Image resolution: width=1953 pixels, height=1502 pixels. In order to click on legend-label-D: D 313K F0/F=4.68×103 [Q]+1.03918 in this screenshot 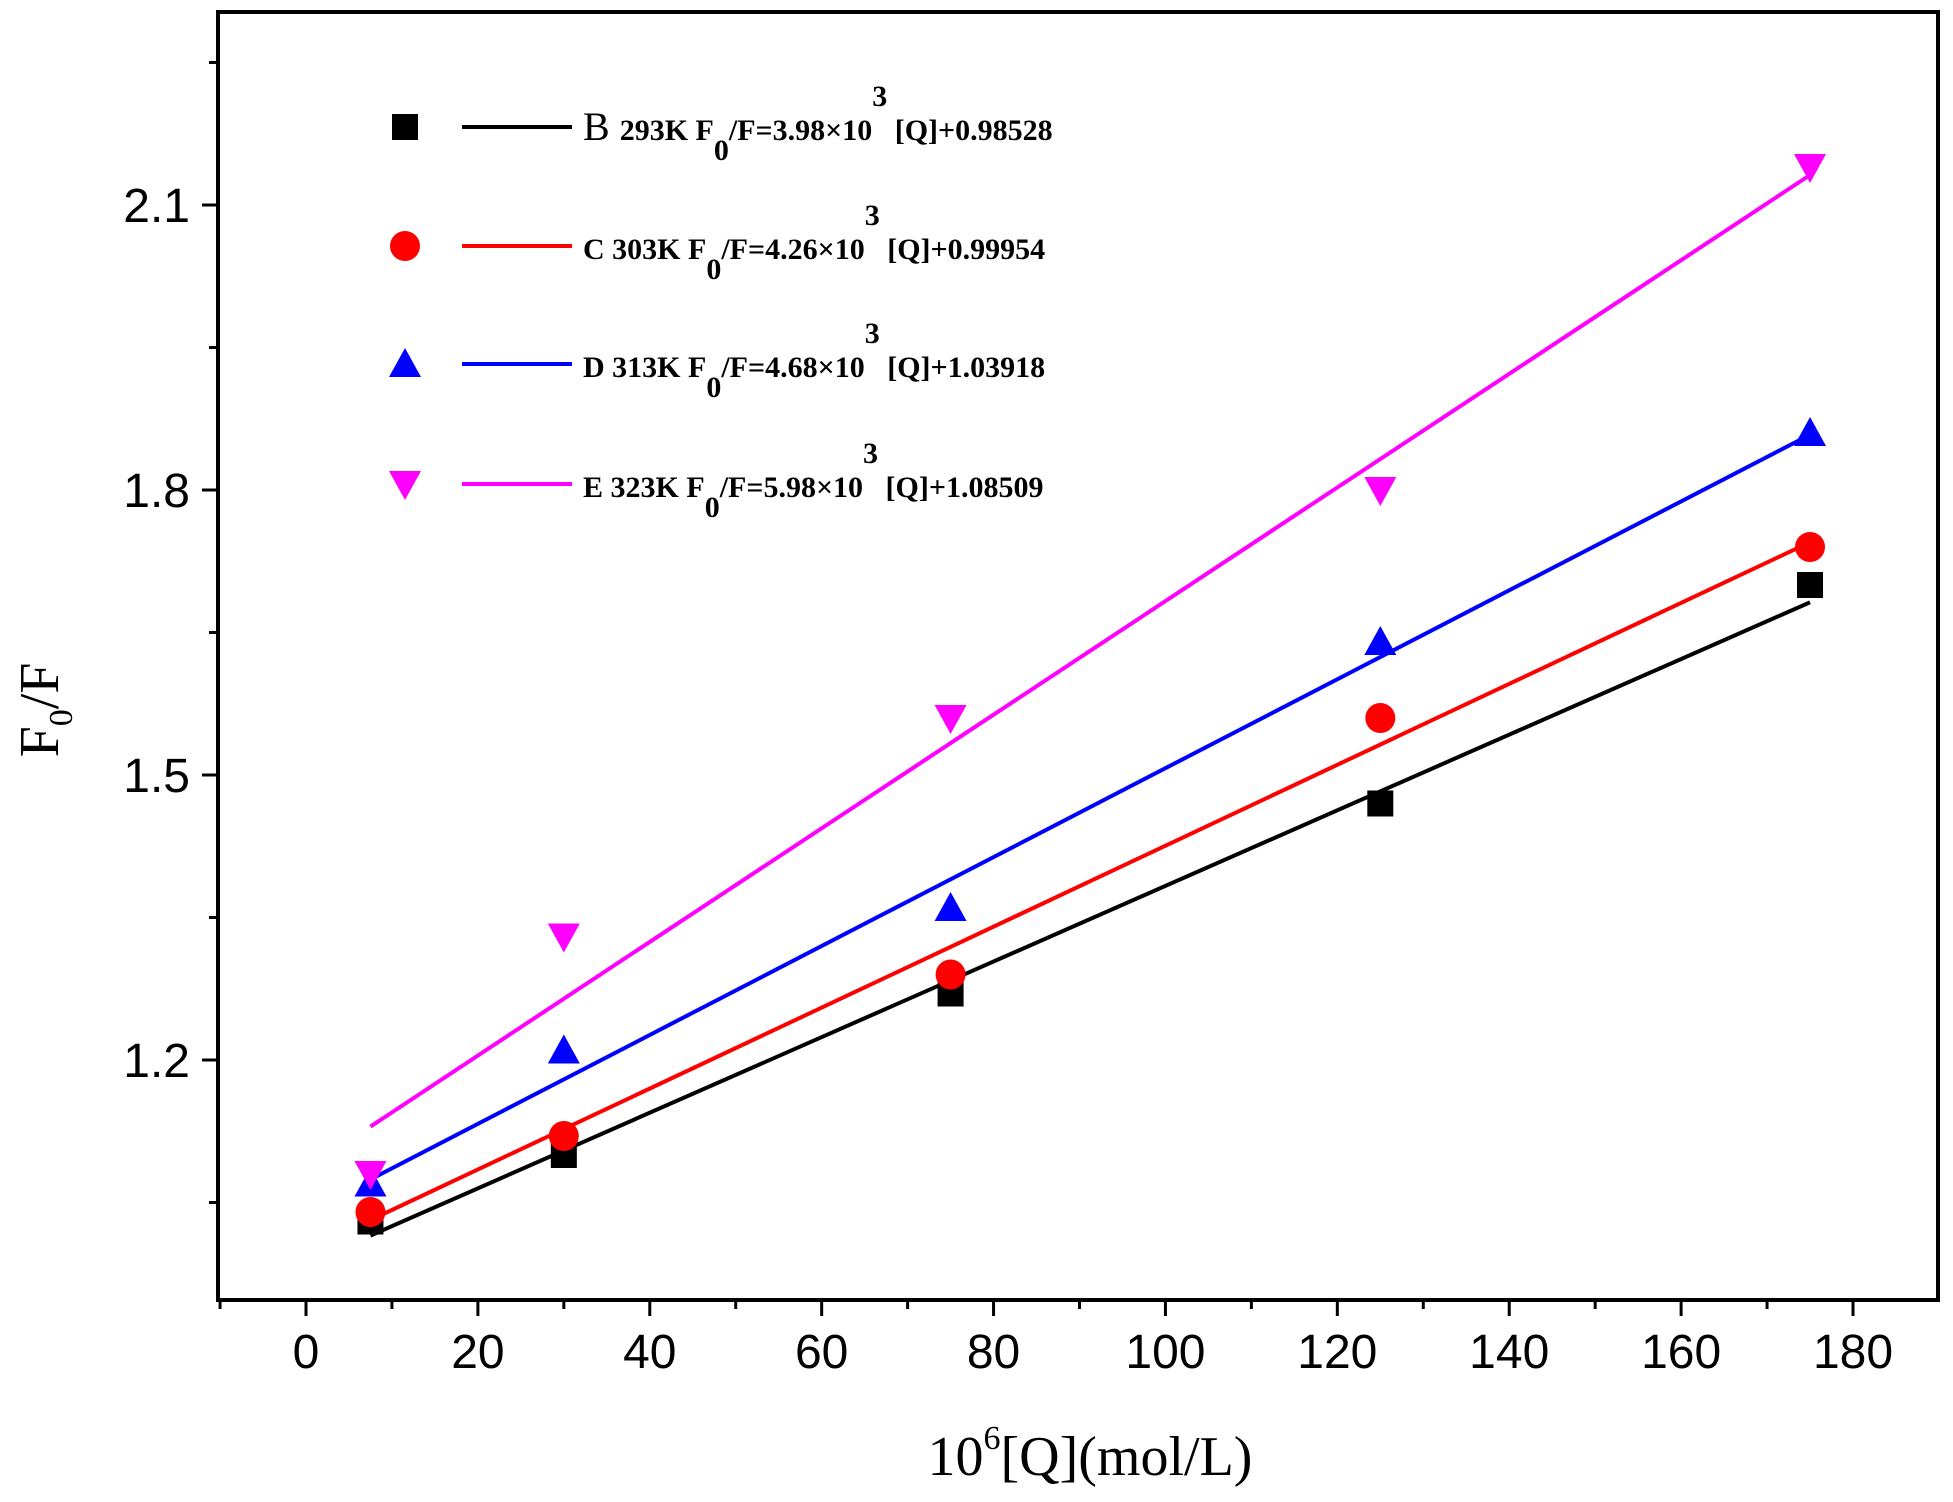, I will do `click(814, 360)`.